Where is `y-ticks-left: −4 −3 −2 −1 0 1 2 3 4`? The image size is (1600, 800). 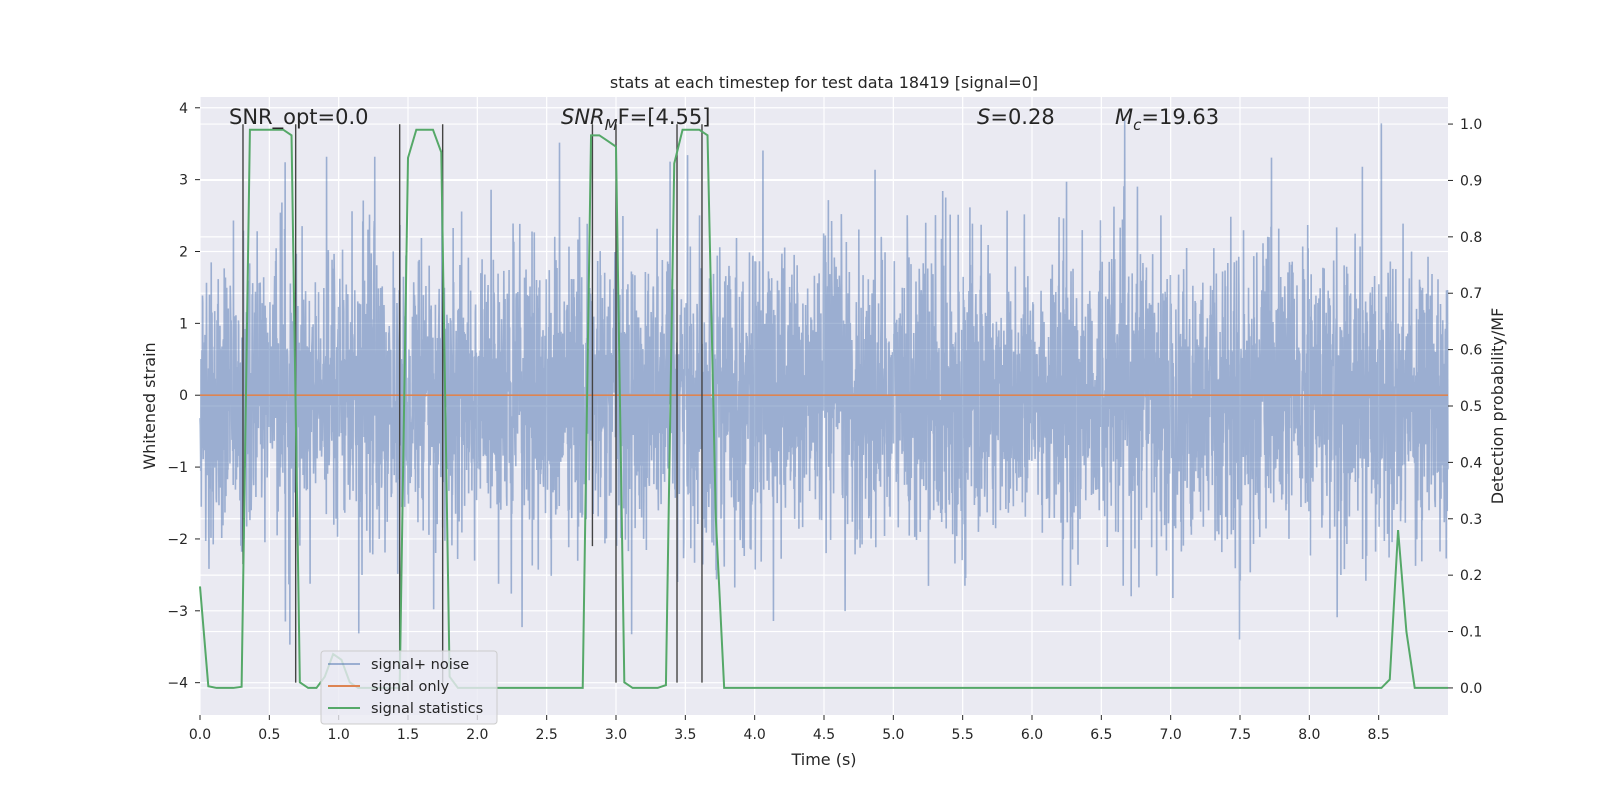
y-ticks-left: −4 −3 −2 −1 0 1 2 3 4 is located at coordinates (183, 396).